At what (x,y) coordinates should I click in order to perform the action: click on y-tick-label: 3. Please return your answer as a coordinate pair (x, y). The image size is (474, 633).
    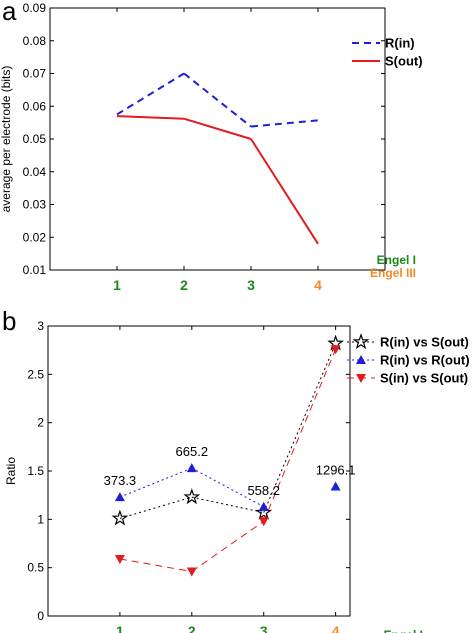
    Looking at the image, I should click on (40, 326).